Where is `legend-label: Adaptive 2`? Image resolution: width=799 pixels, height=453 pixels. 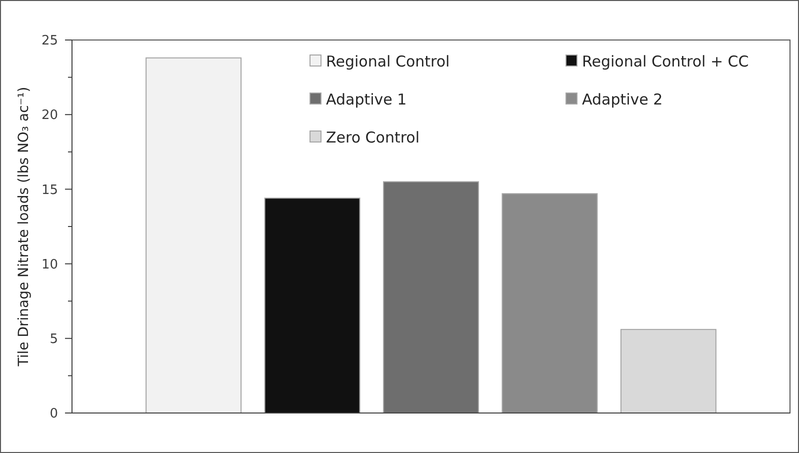 legend-label: Adaptive 2 is located at coordinates (622, 99).